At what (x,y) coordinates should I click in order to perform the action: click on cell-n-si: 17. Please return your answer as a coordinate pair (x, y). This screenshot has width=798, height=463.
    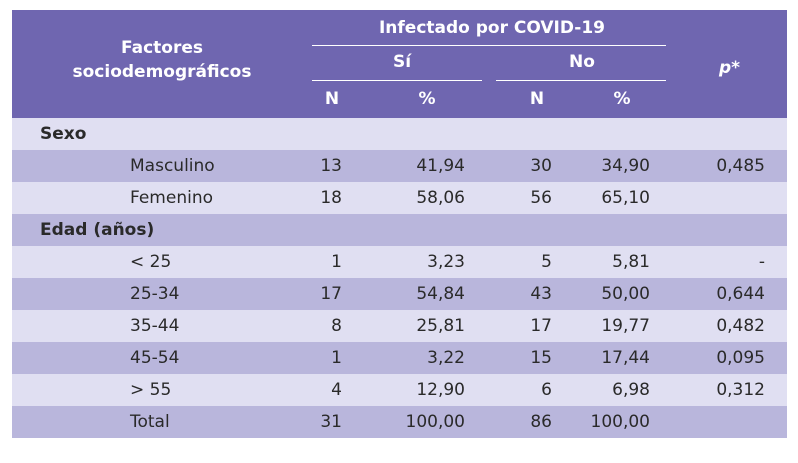
    Looking at the image, I should click on (331, 294).